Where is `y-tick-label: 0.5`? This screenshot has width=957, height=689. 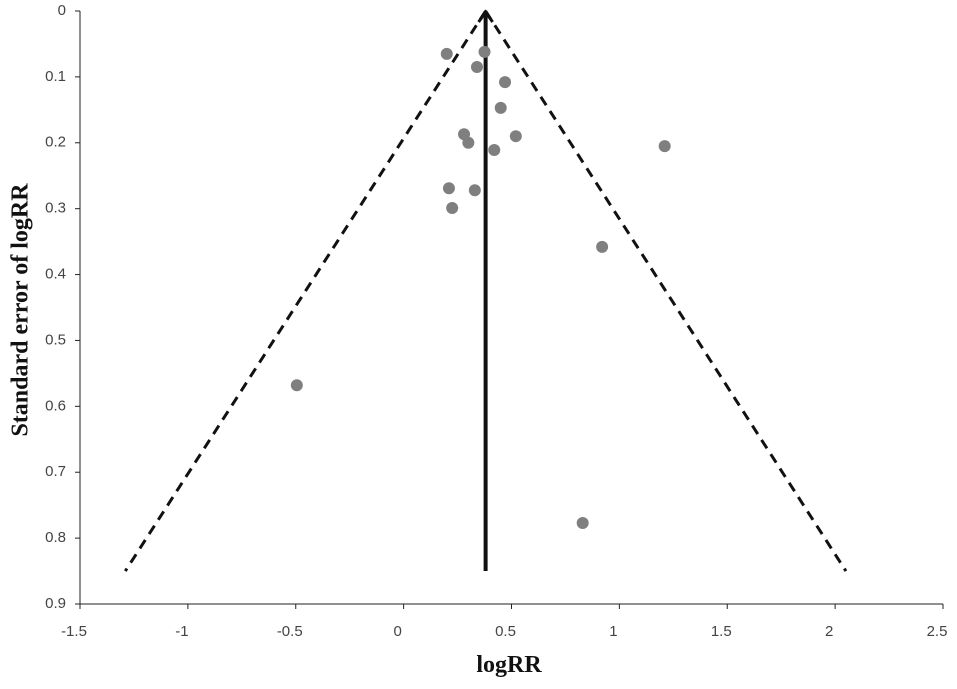 y-tick-label: 0.5 is located at coordinates (55, 339).